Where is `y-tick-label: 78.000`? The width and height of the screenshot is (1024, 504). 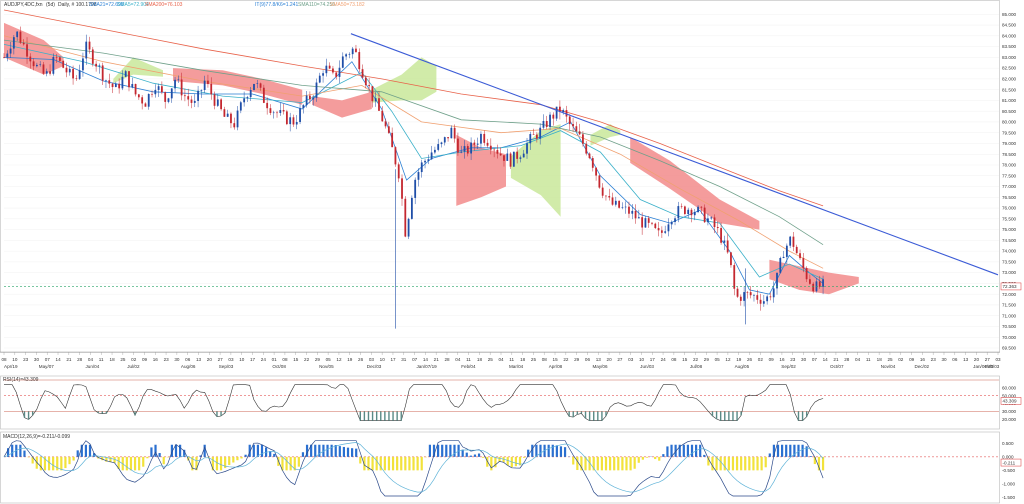 y-tick-label: 78.000 is located at coordinates (1009, 165).